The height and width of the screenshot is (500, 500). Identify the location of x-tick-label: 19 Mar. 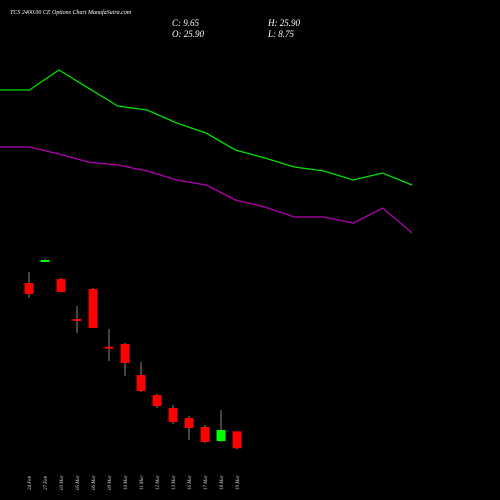
(238, 482).